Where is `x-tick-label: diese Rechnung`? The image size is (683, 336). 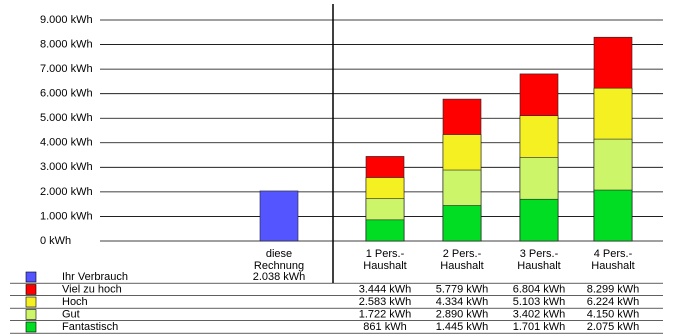 x-tick-label: diese Rechnung is located at coordinates (279, 260).